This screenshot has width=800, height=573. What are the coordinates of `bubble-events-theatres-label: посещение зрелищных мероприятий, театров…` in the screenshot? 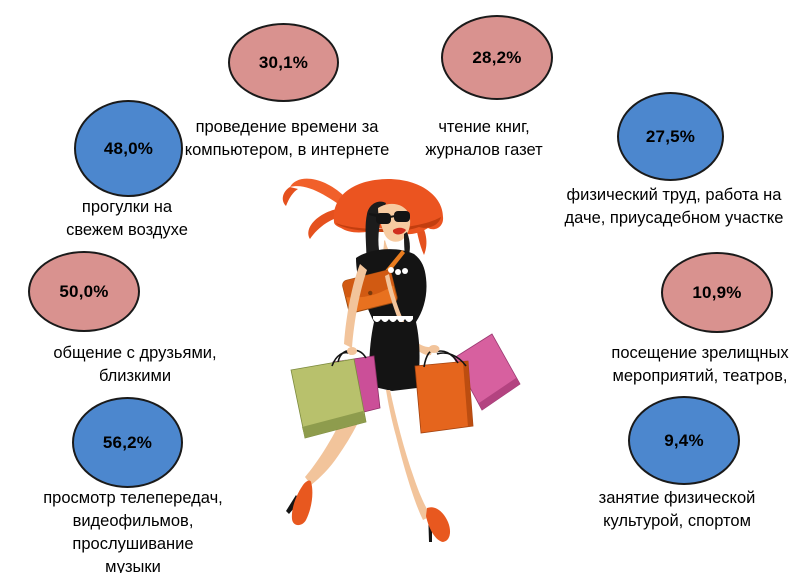 It's located at (700, 364).